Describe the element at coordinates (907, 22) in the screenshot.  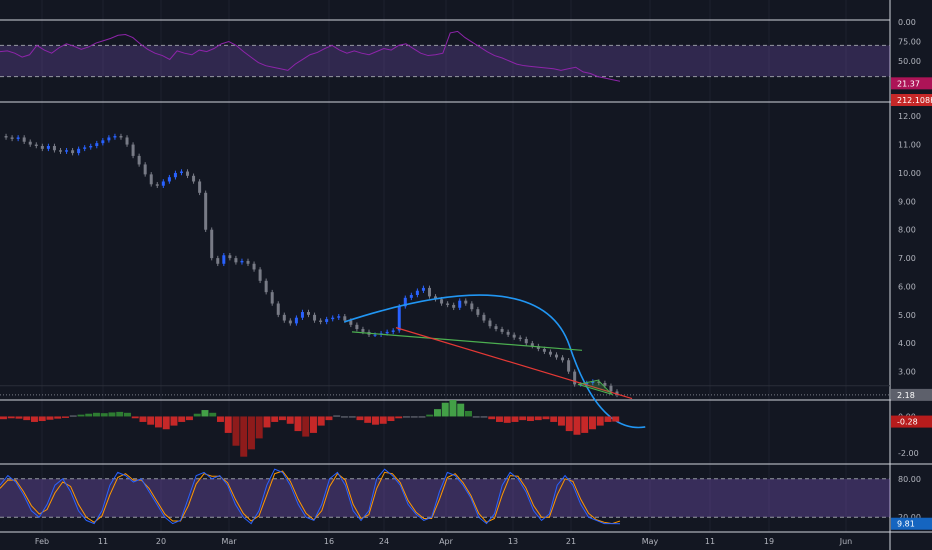
I see `rsi-axis-tick-label: 0.00` at that location.